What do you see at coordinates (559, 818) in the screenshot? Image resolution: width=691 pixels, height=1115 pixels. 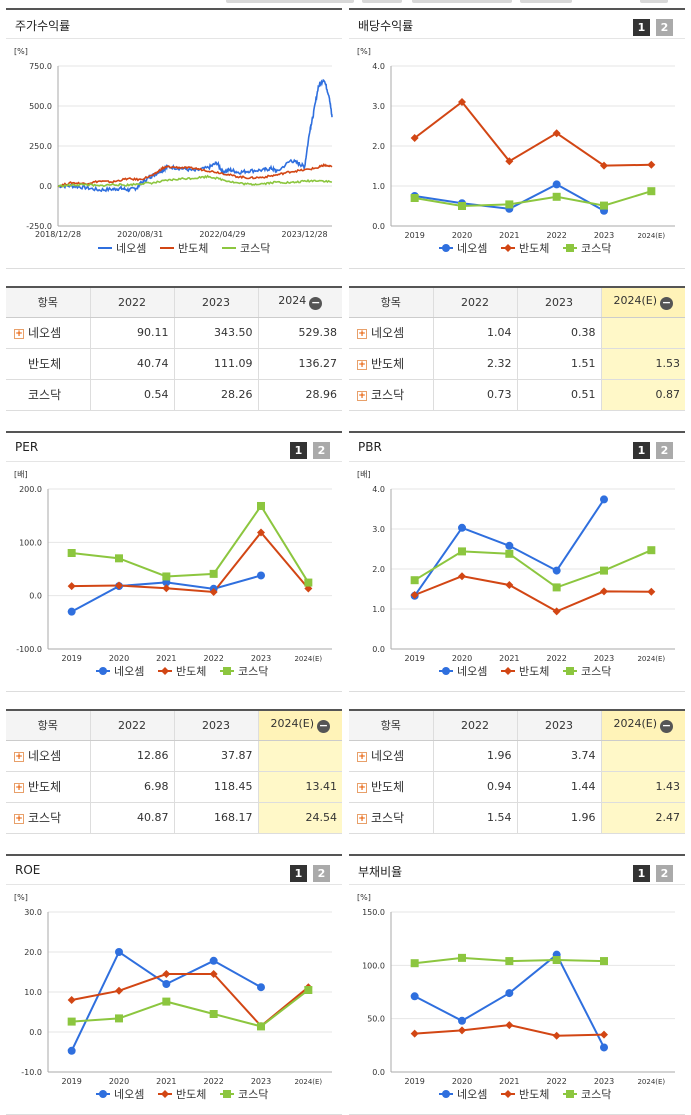 I see `value-cell: 1.96` at bounding box center [559, 818].